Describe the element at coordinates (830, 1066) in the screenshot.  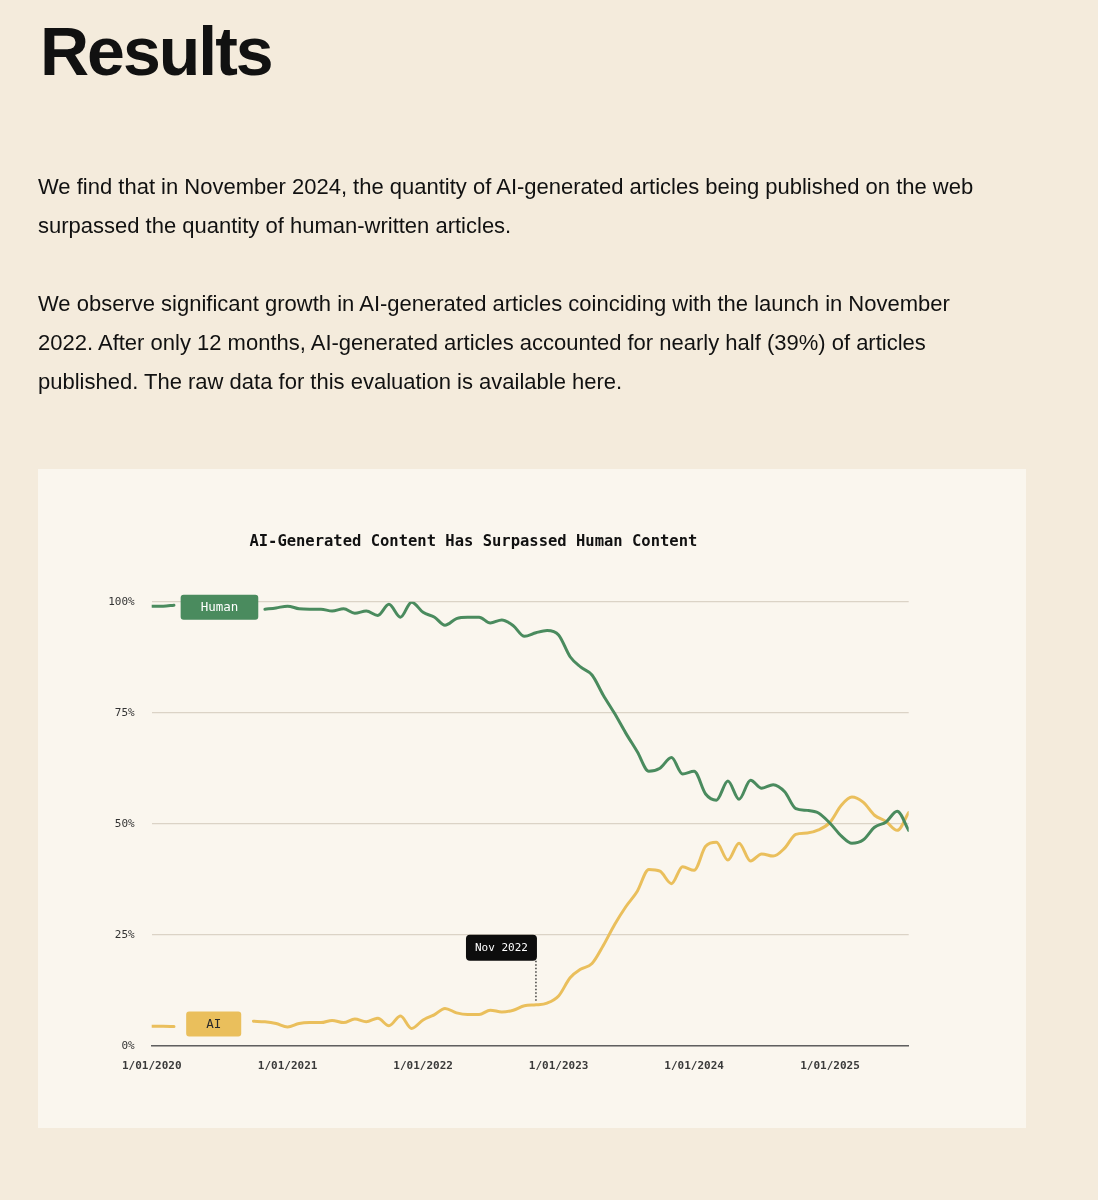
I see `x-tick-label: 1/01/2025` at that location.